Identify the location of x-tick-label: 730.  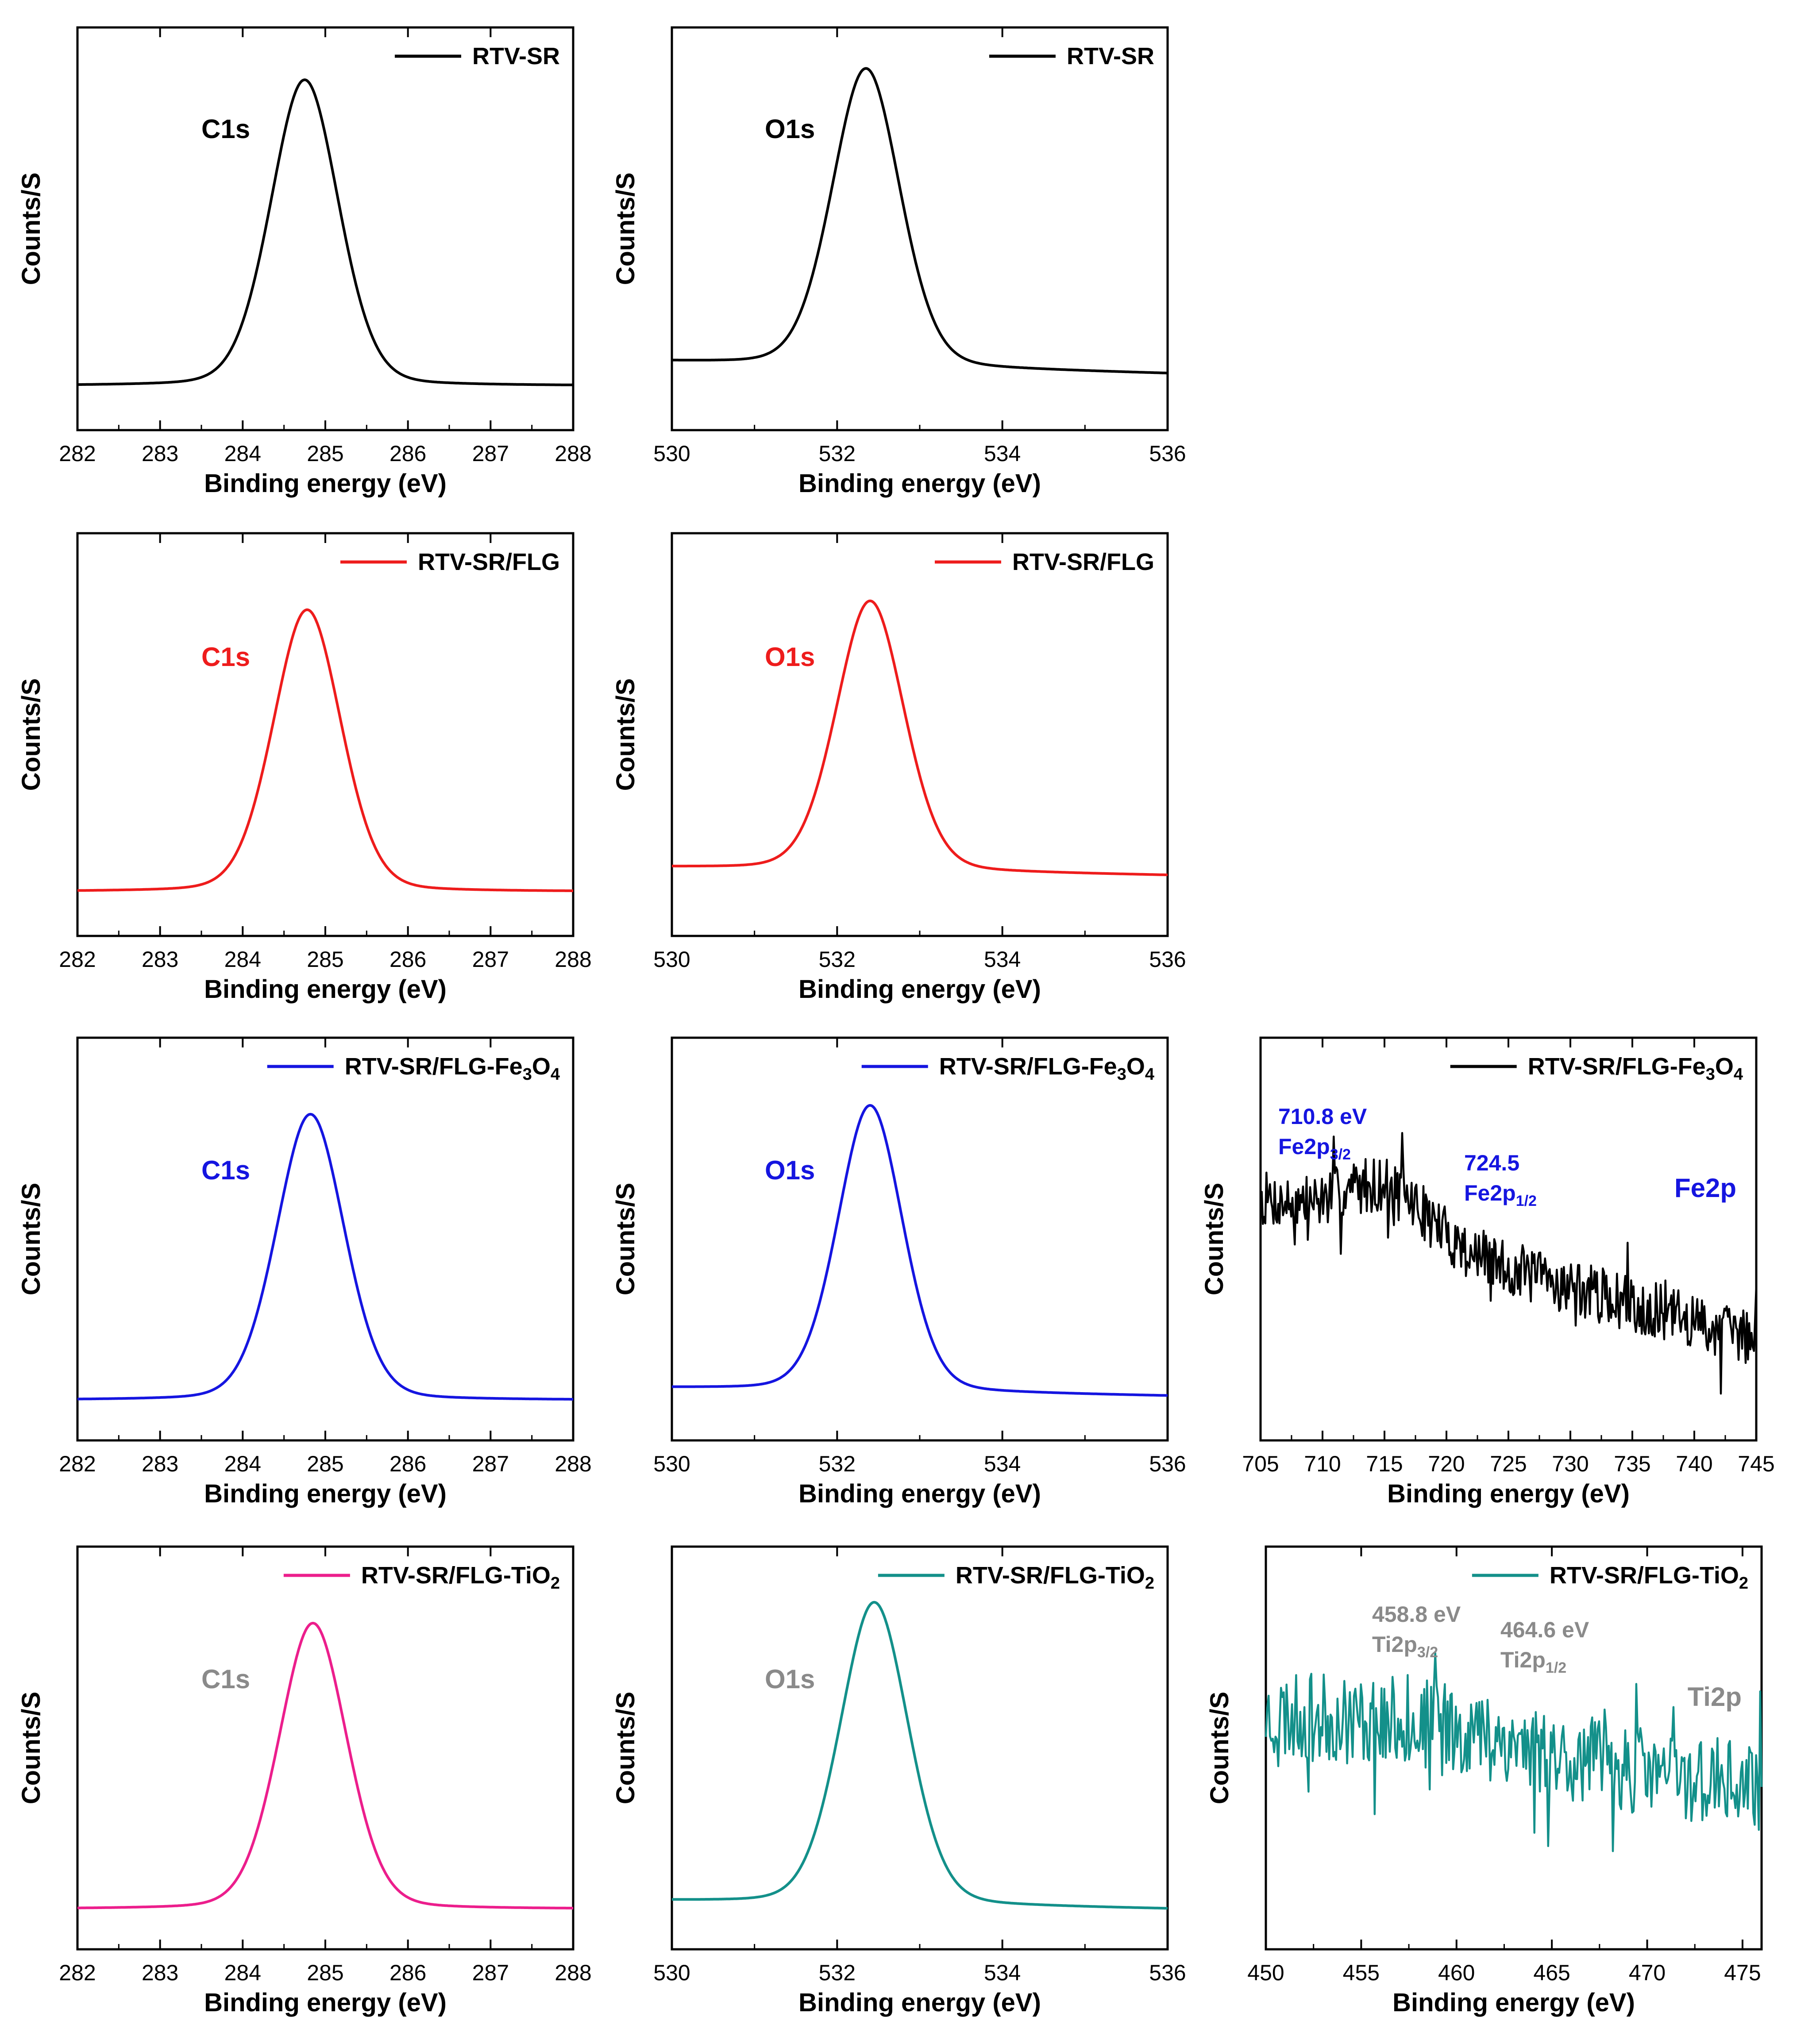
(1570, 1464).